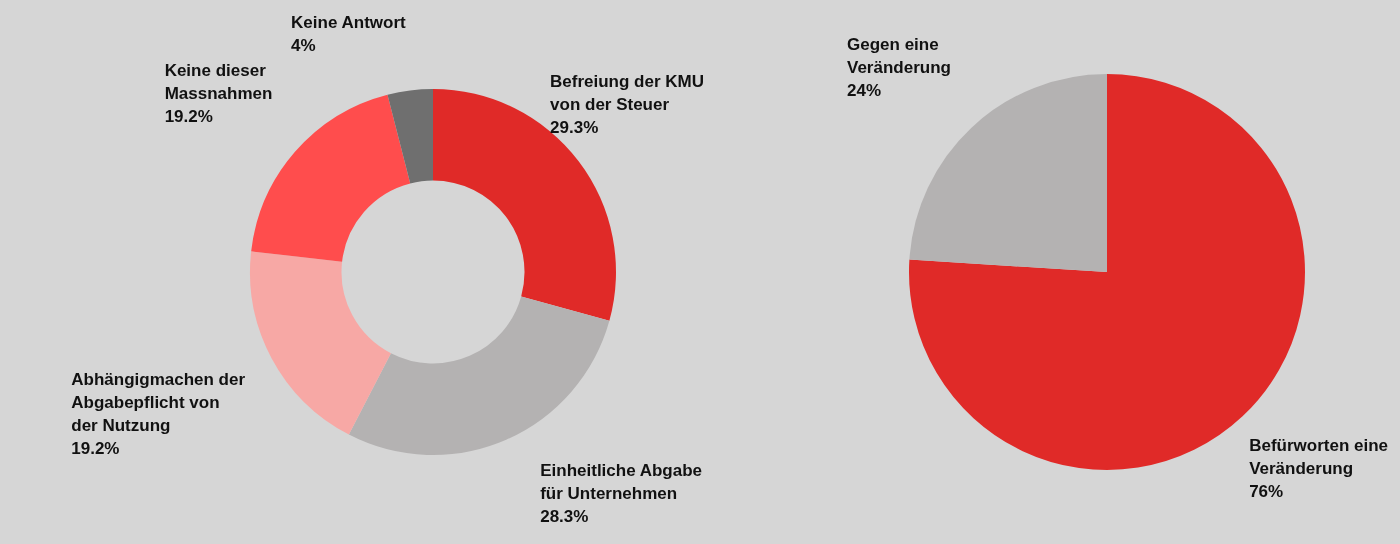 Image resolution: width=1400 pixels, height=544 pixels. Describe the element at coordinates (899, 55) in the screenshot. I see `slice-label: Gegen eine Veränderung` at that location.